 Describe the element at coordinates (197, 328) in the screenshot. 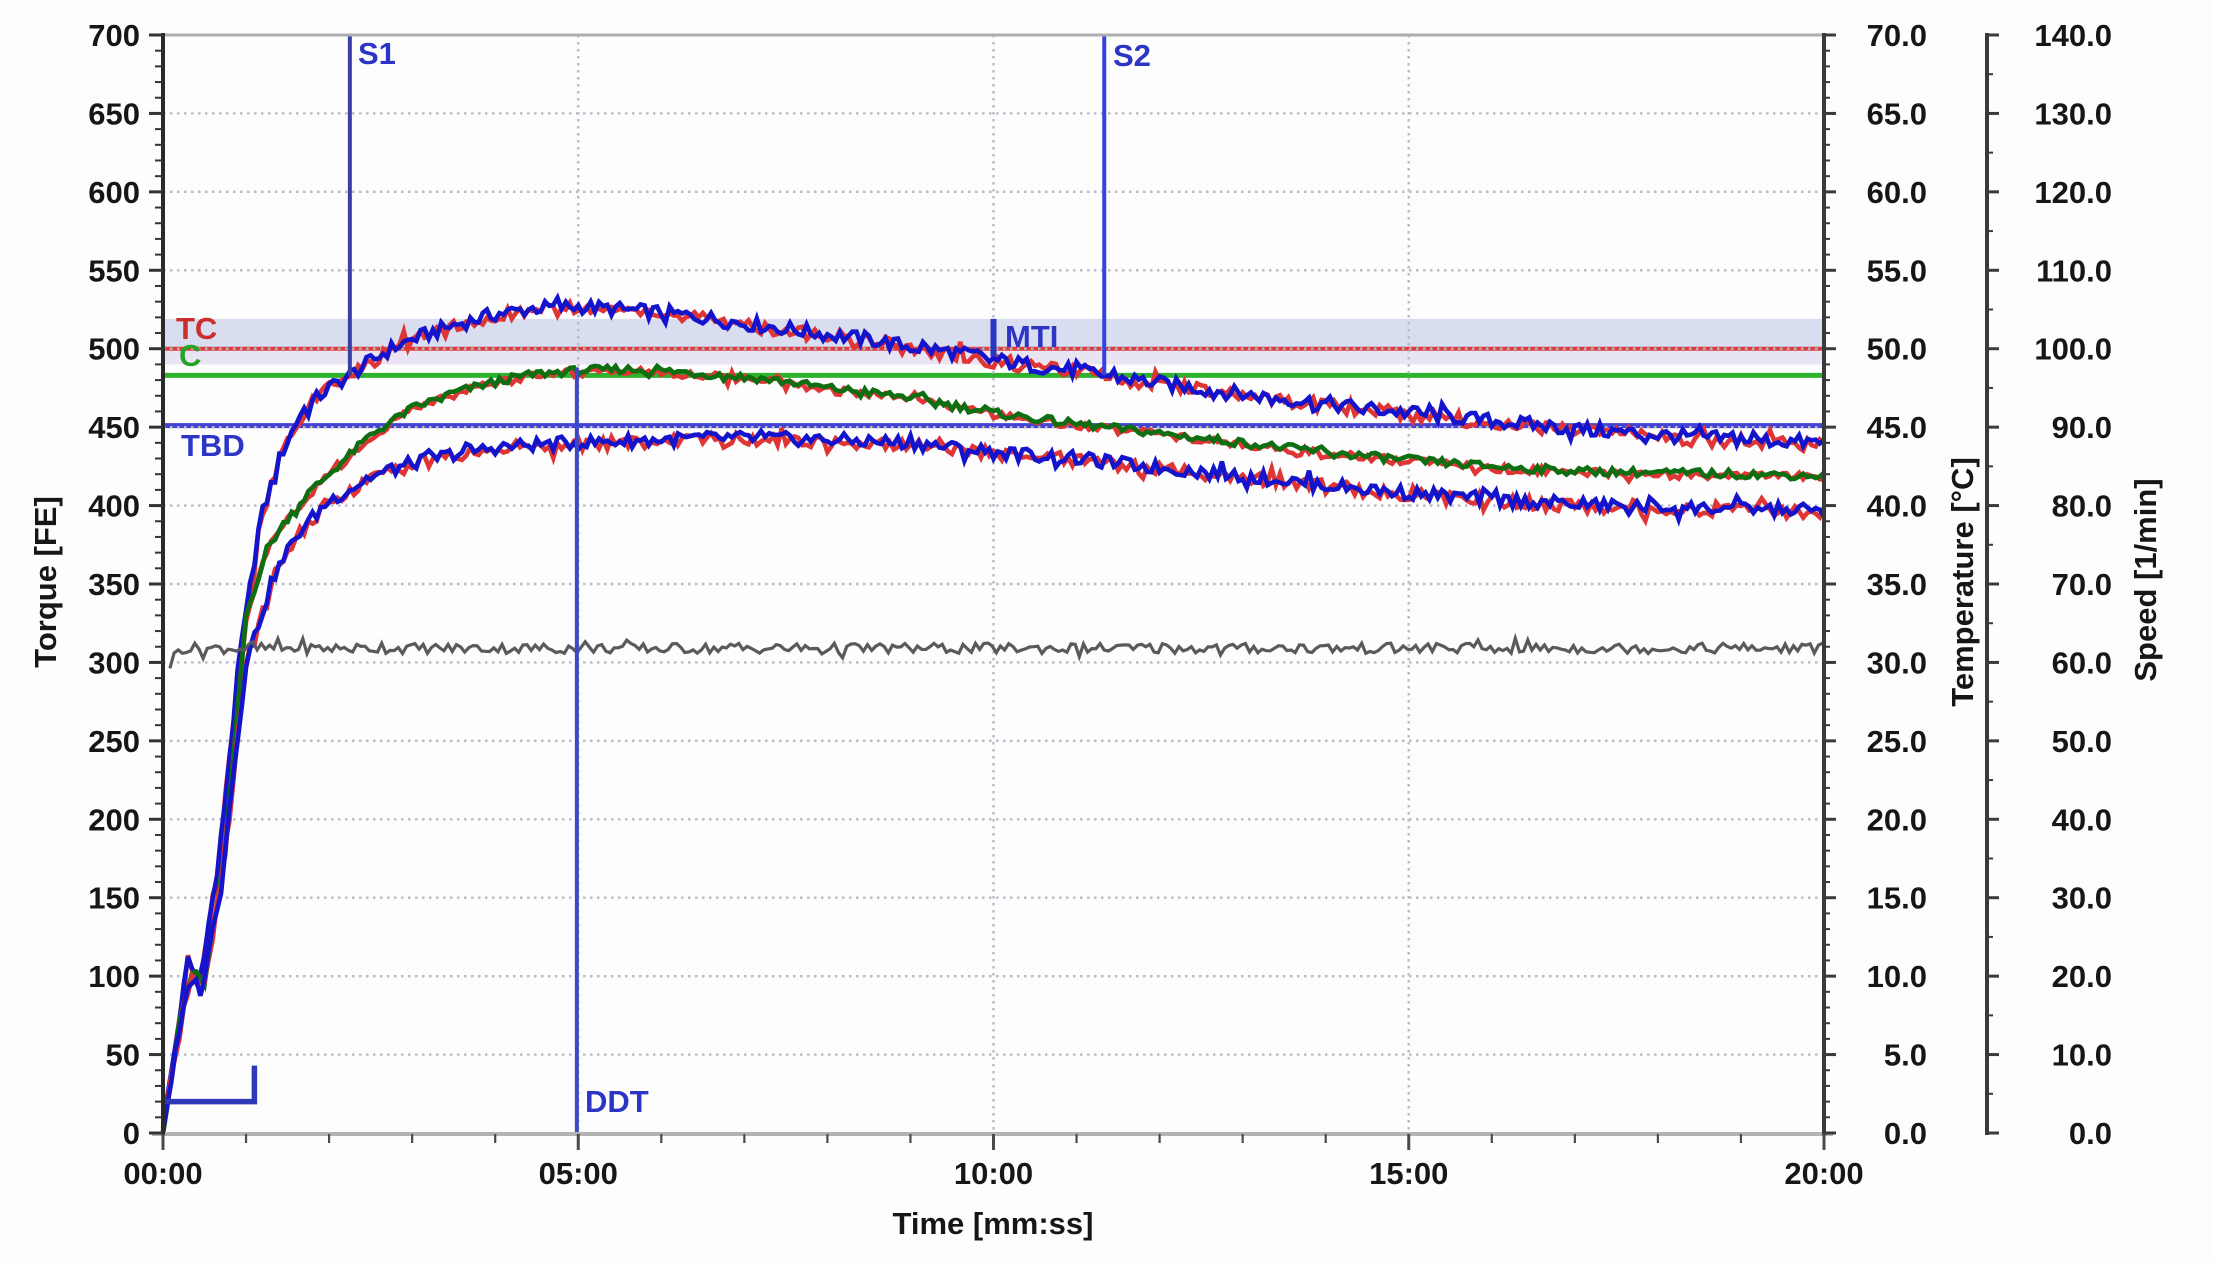

I see `label-tc-threshold: TC` at that location.